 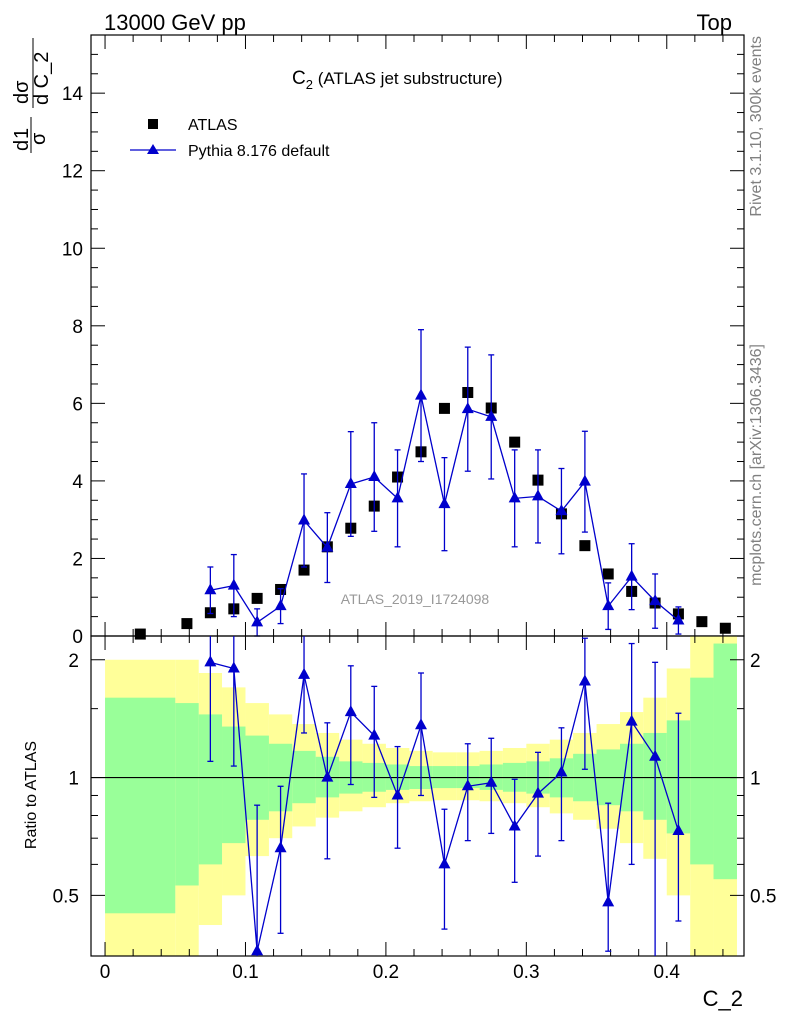 What do you see at coordinates (756, 126) in the screenshot?
I see `rivet-version-label: Rivet 3.1.10, 300k events` at bounding box center [756, 126].